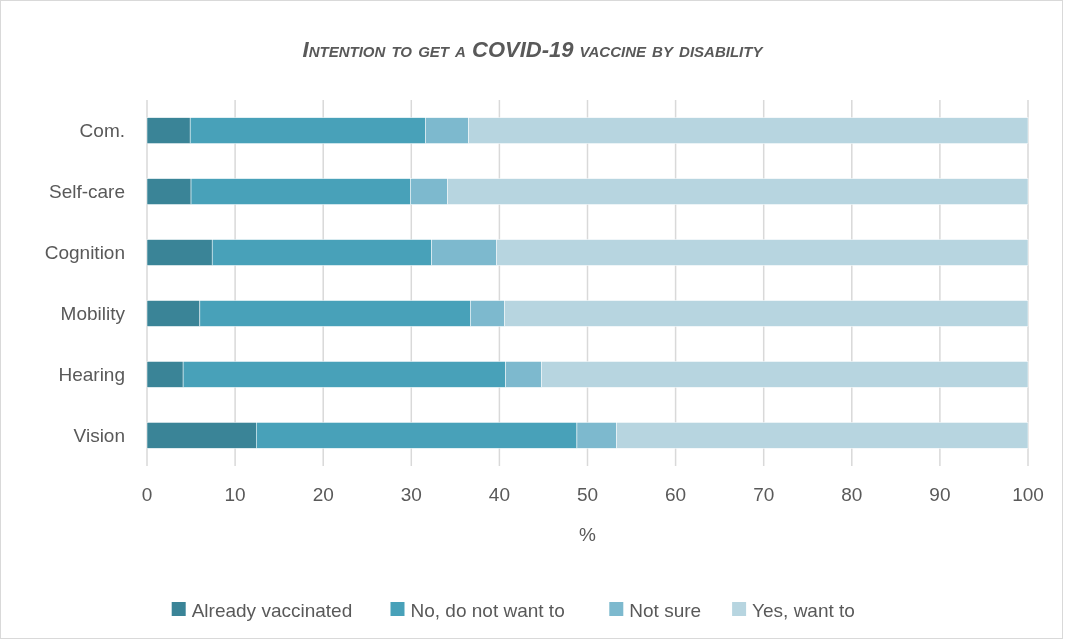 Image resolution: width=1065 pixels, height=641 pixels. I want to click on x-tick-label: 40, so click(499, 494).